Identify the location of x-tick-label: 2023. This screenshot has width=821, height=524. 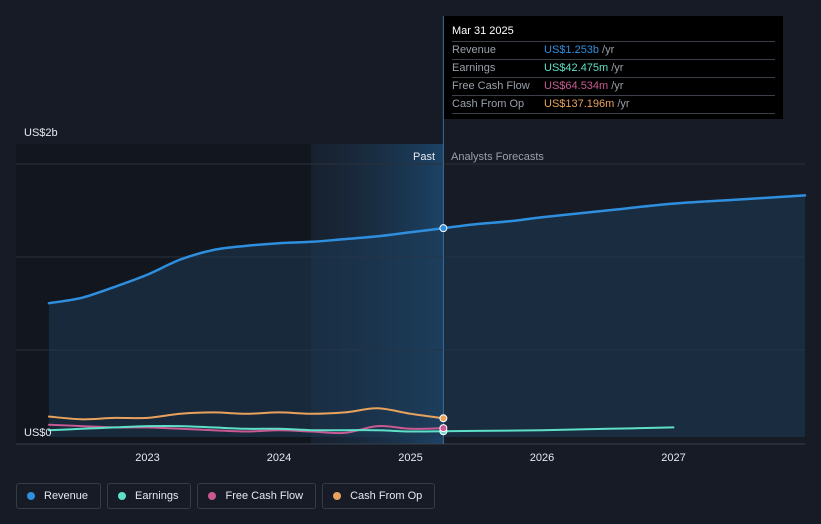
(147, 458).